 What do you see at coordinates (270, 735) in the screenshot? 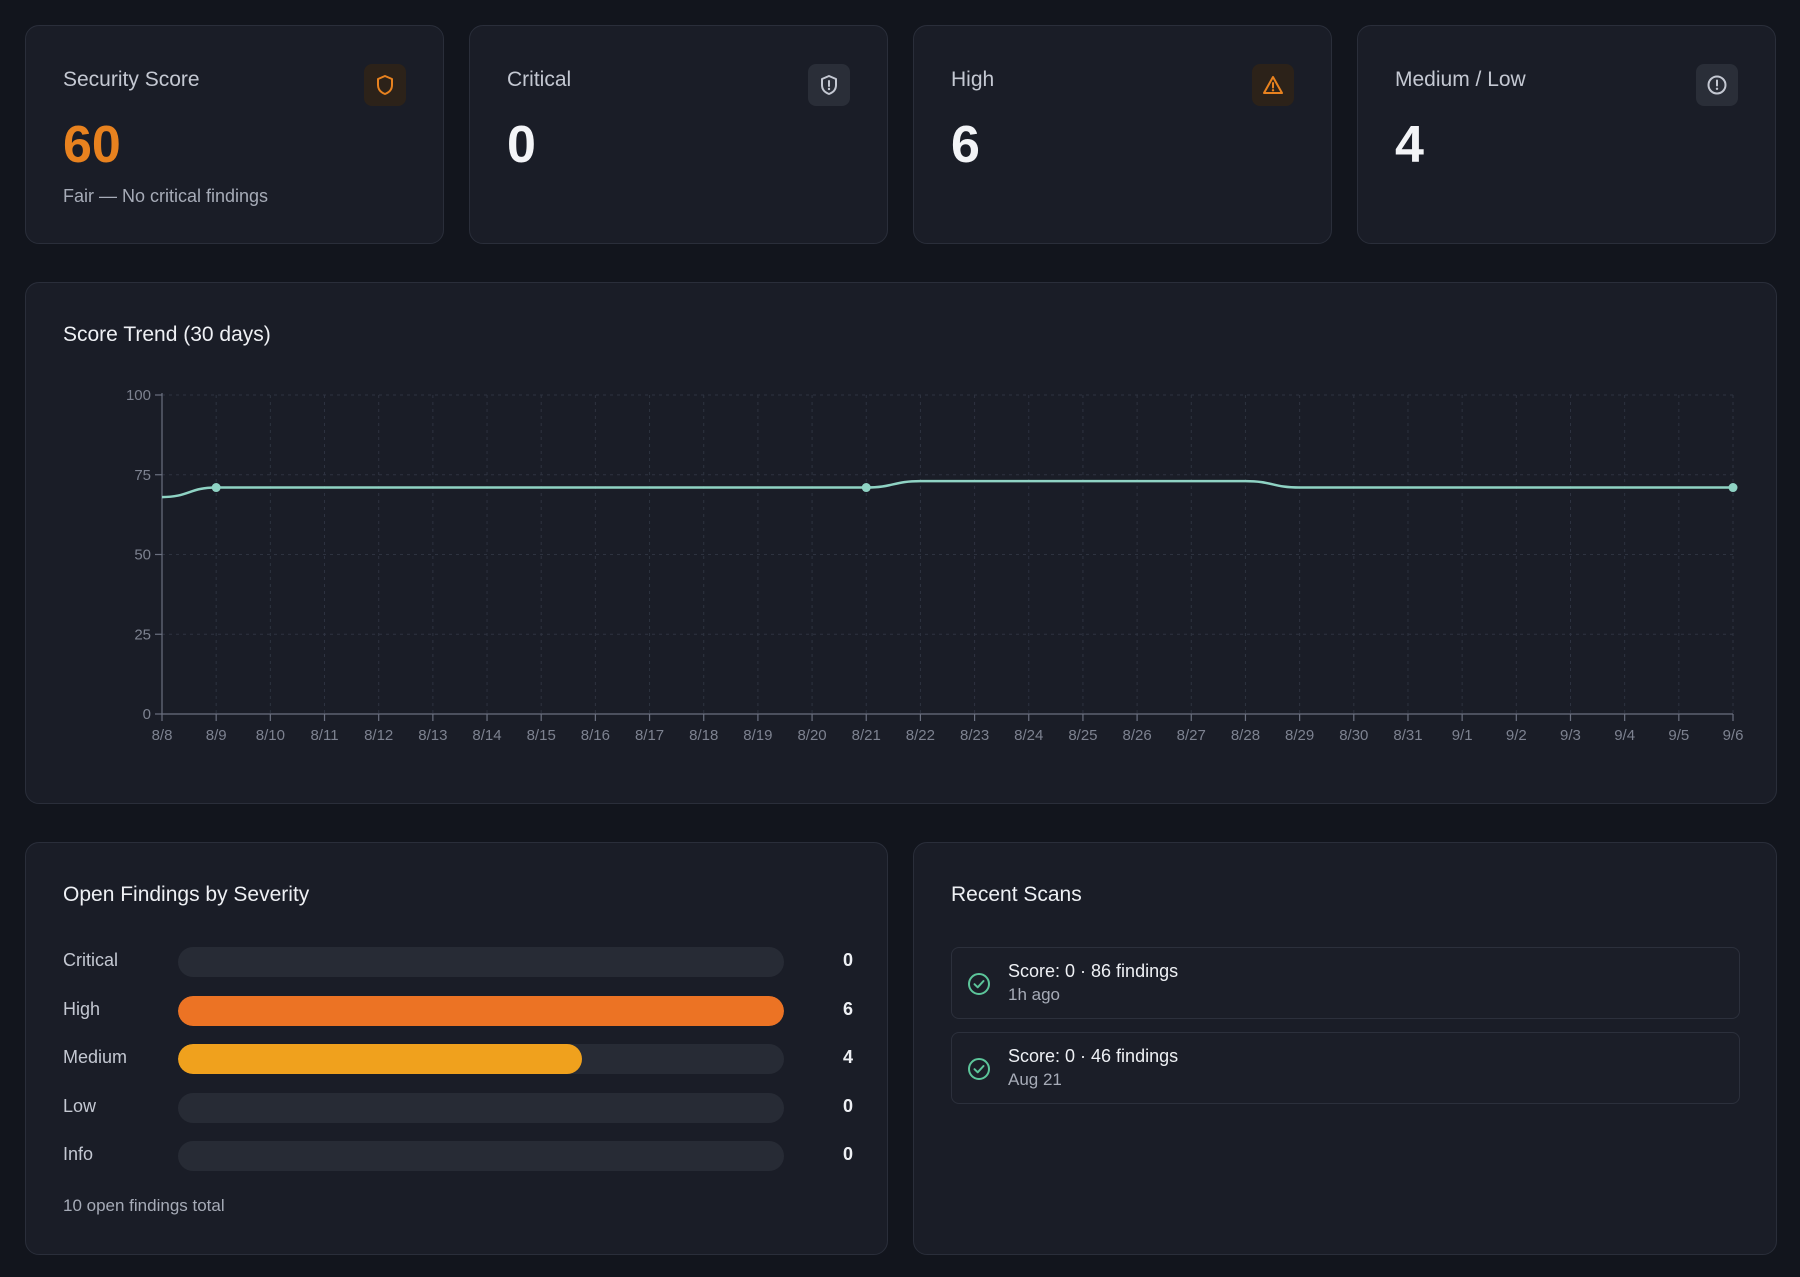
I see `x-tick-label: 8/10` at bounding box center [270, 735].